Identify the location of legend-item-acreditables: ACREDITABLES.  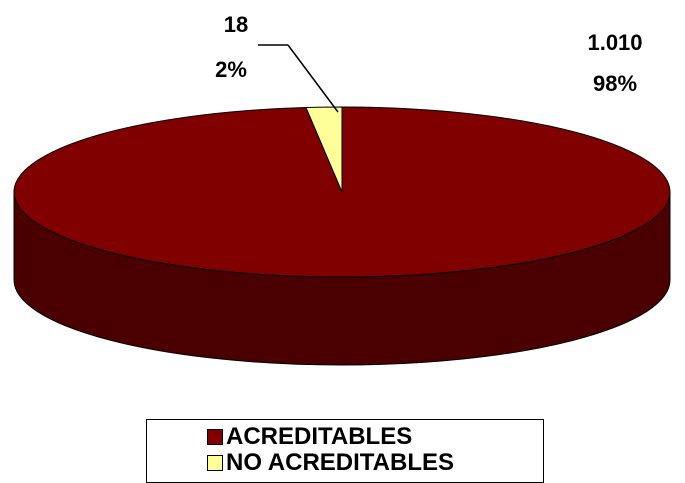
(309, 437).